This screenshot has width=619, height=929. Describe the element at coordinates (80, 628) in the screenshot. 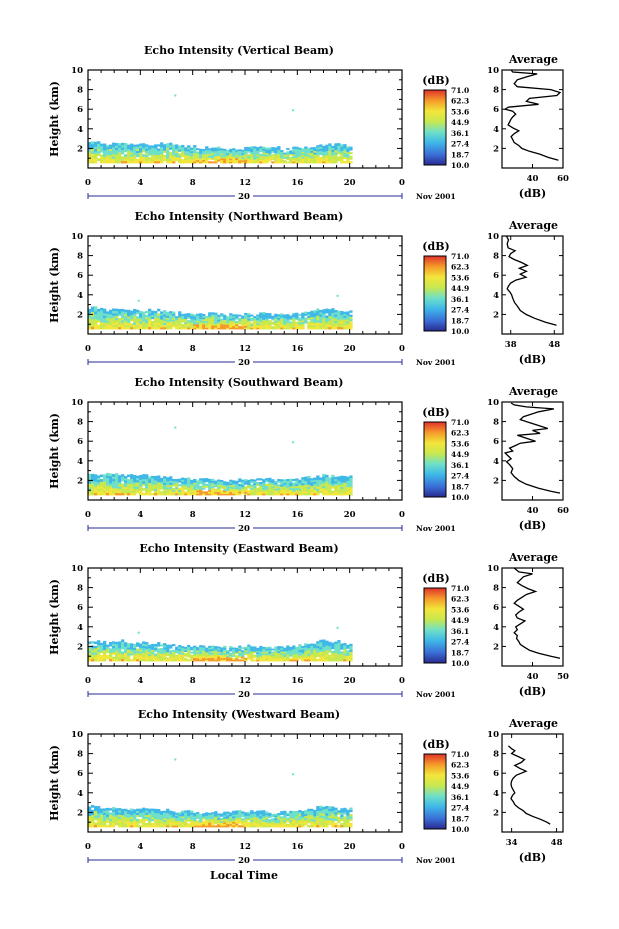

I see `y-tick-label: 4` at that location.